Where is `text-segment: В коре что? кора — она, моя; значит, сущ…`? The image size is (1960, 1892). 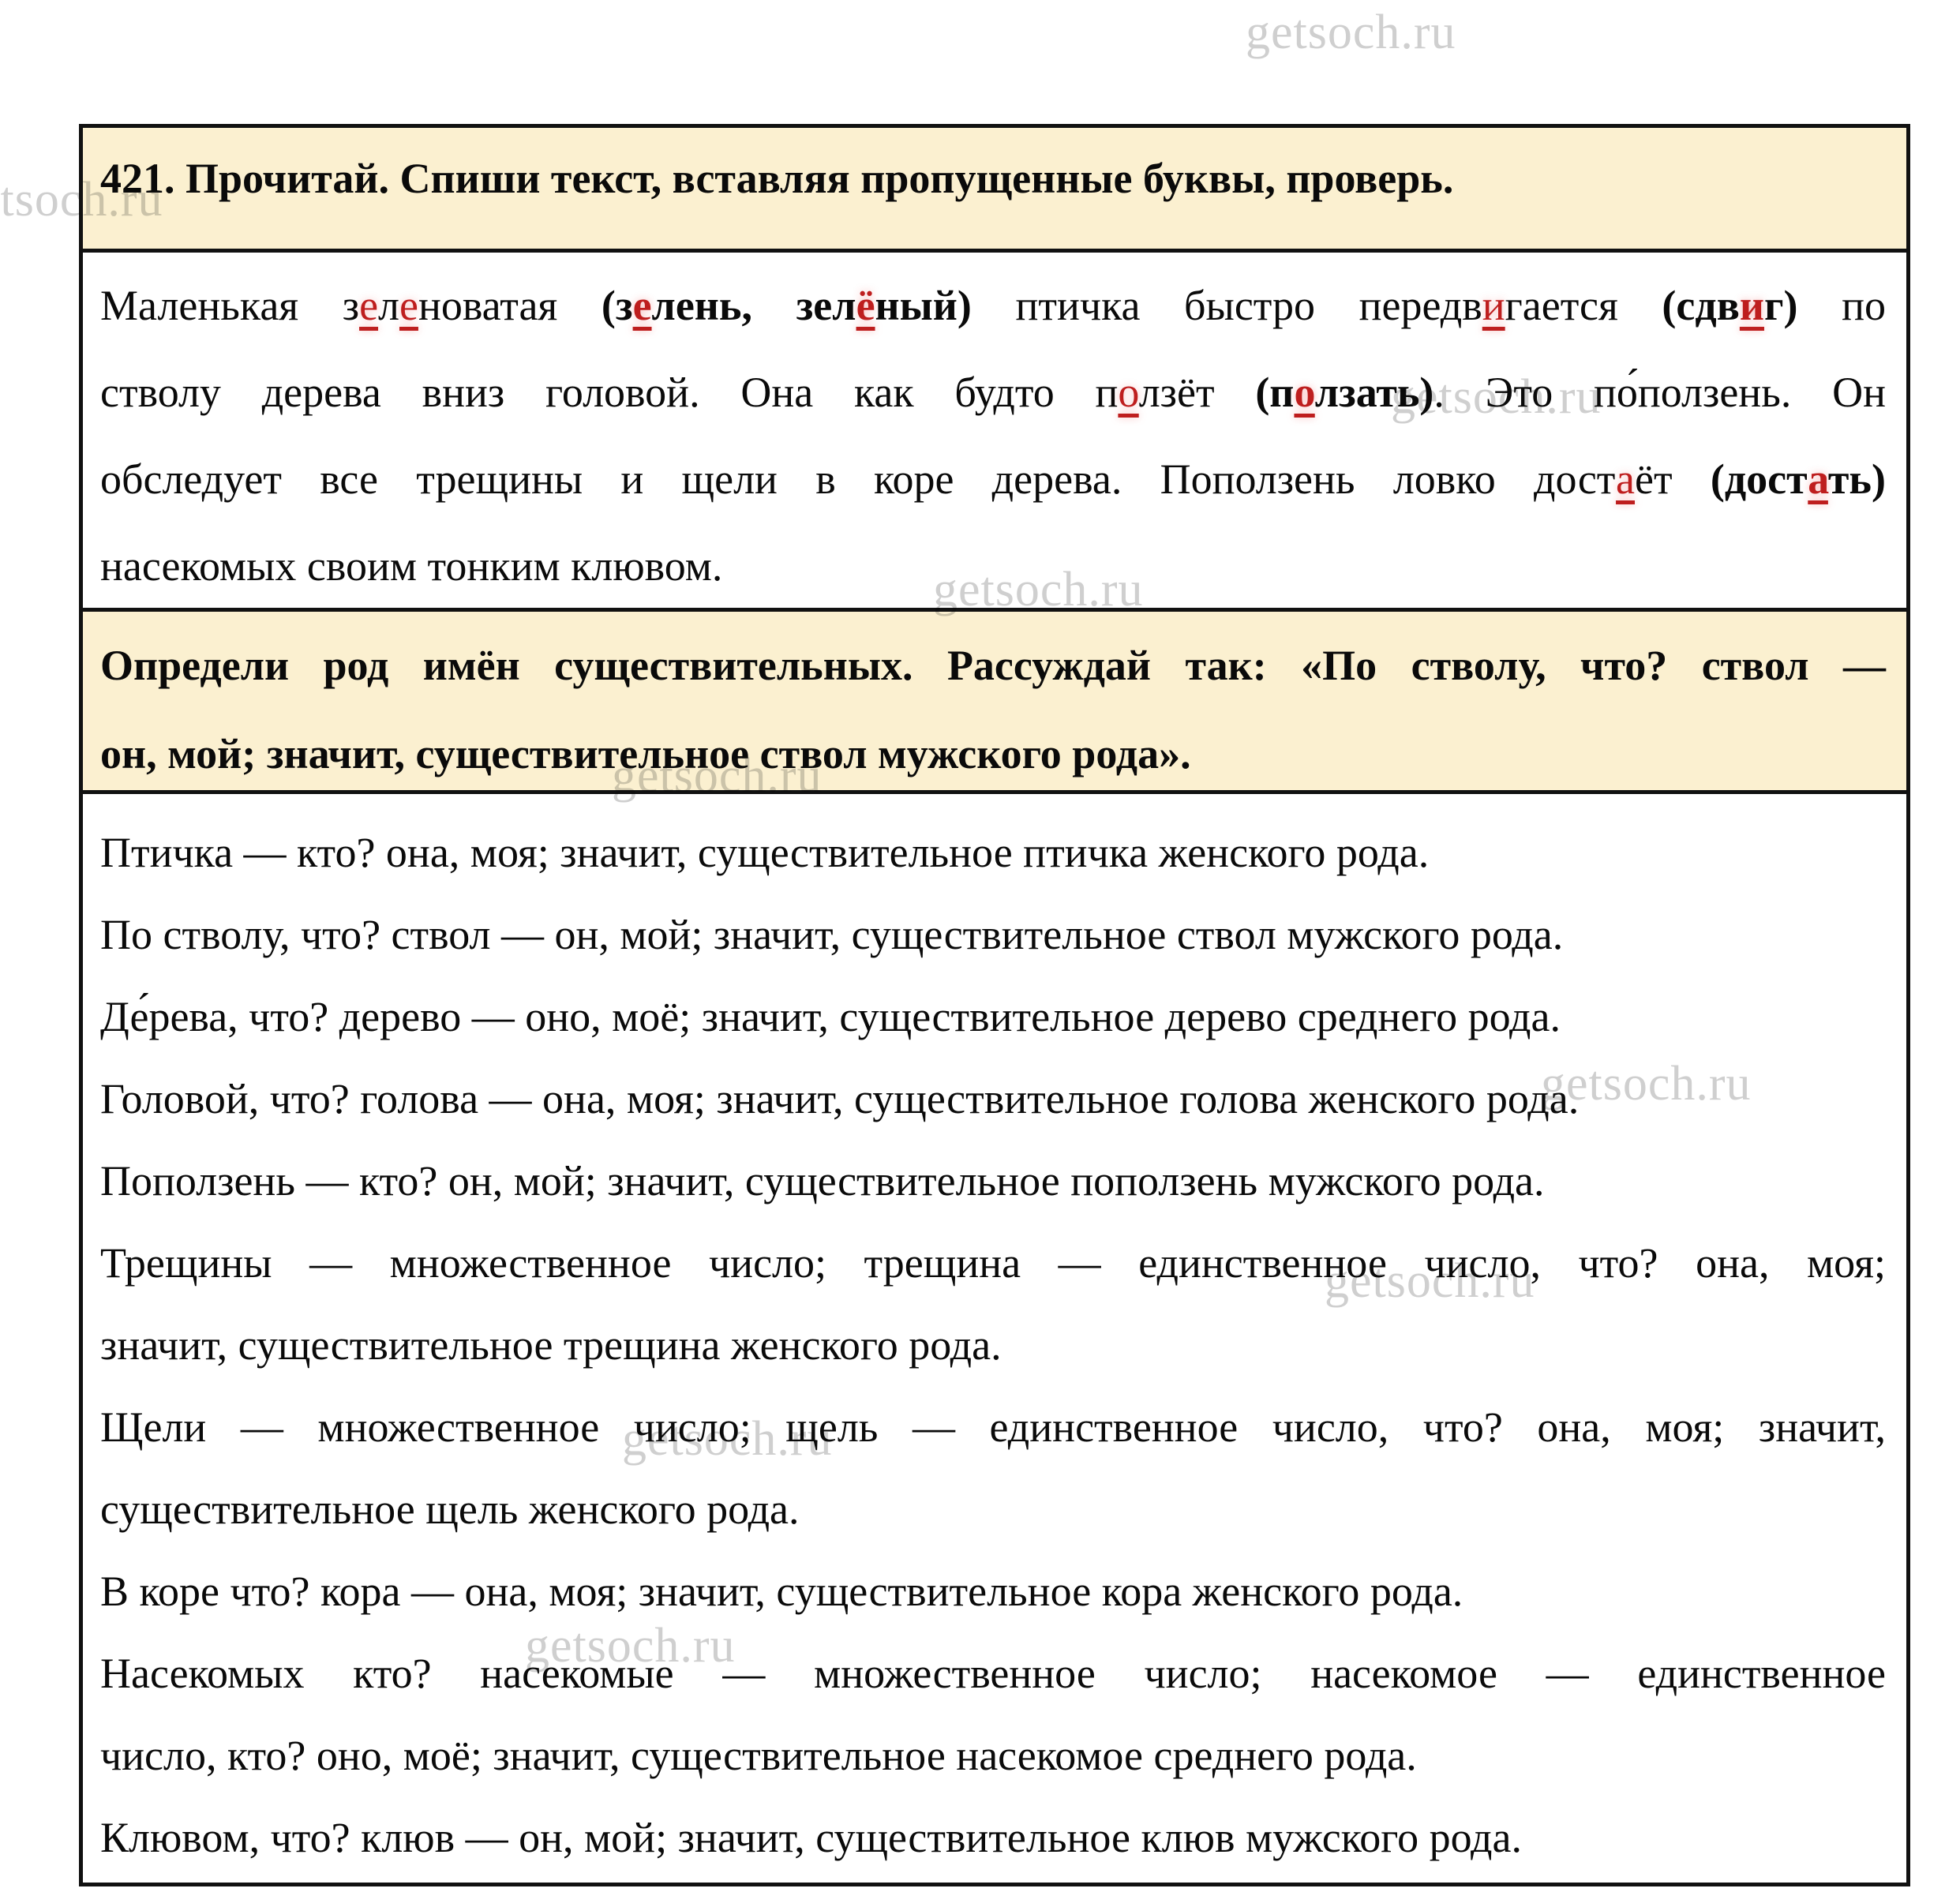 text-segment: В коре что? кора — она, моя; значит, сущ… is located at coordinates (781, 1591).